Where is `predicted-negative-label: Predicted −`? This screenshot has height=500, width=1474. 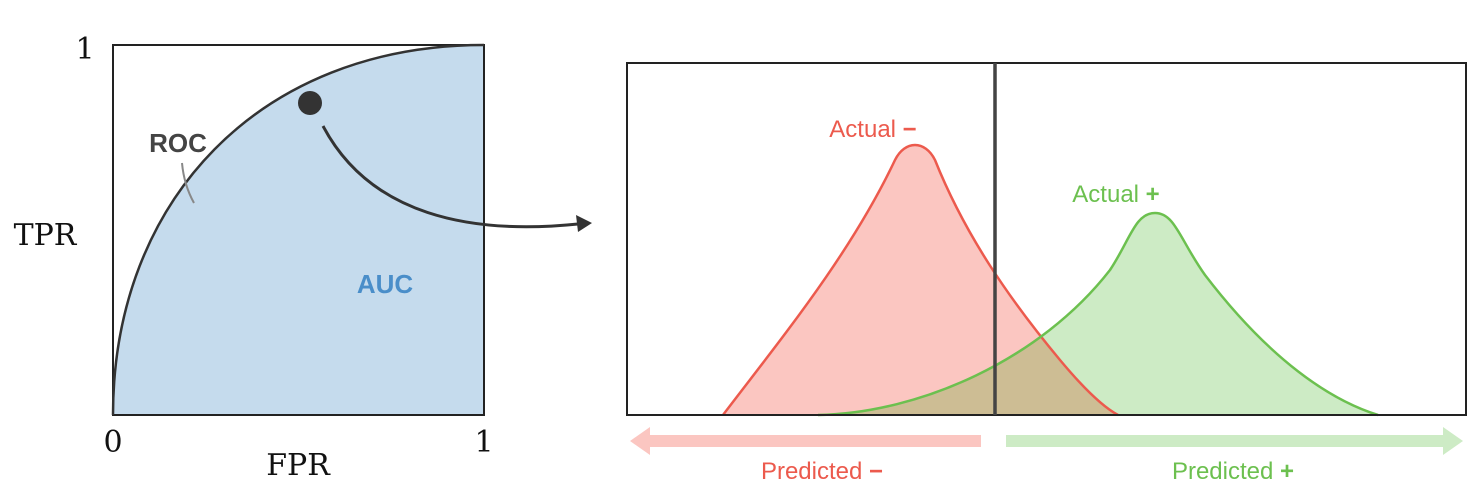
predicted-negative-label: Predicted − is located at coordinates (822, 471).